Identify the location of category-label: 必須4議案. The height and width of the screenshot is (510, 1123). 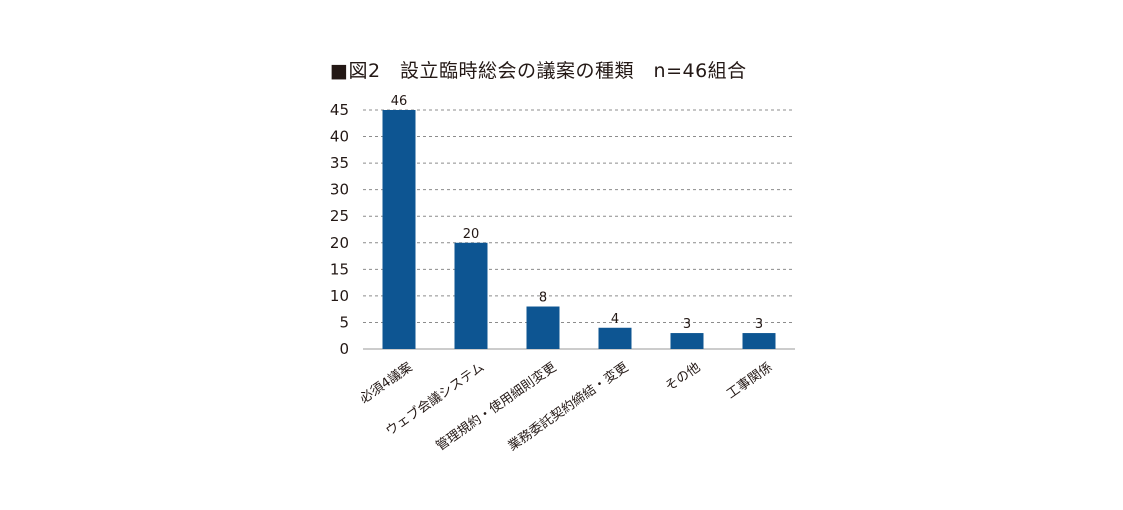
(386, 383).